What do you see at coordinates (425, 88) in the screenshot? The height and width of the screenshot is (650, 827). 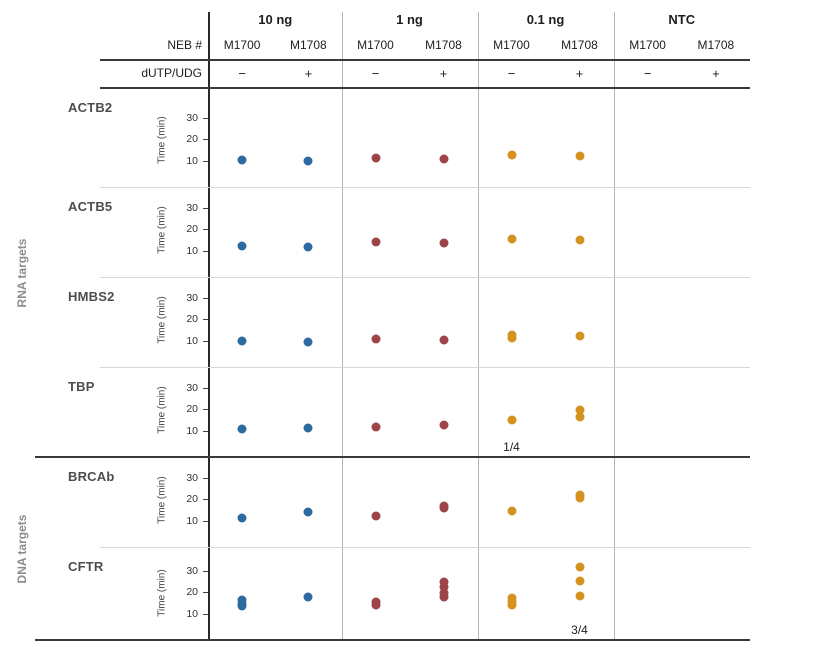 I see `header-rule-bottom` at bounding box center [425, 88].